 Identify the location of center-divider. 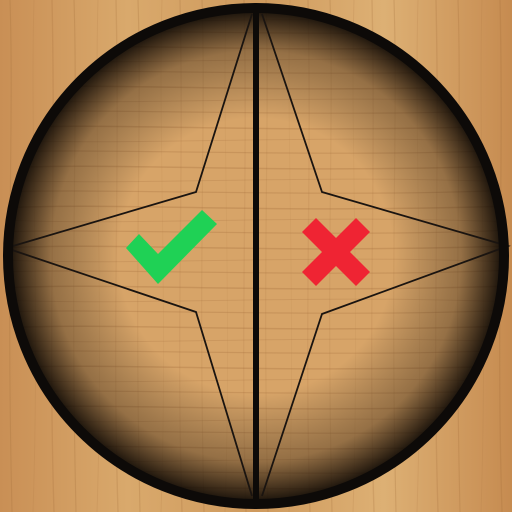
(256, 256).